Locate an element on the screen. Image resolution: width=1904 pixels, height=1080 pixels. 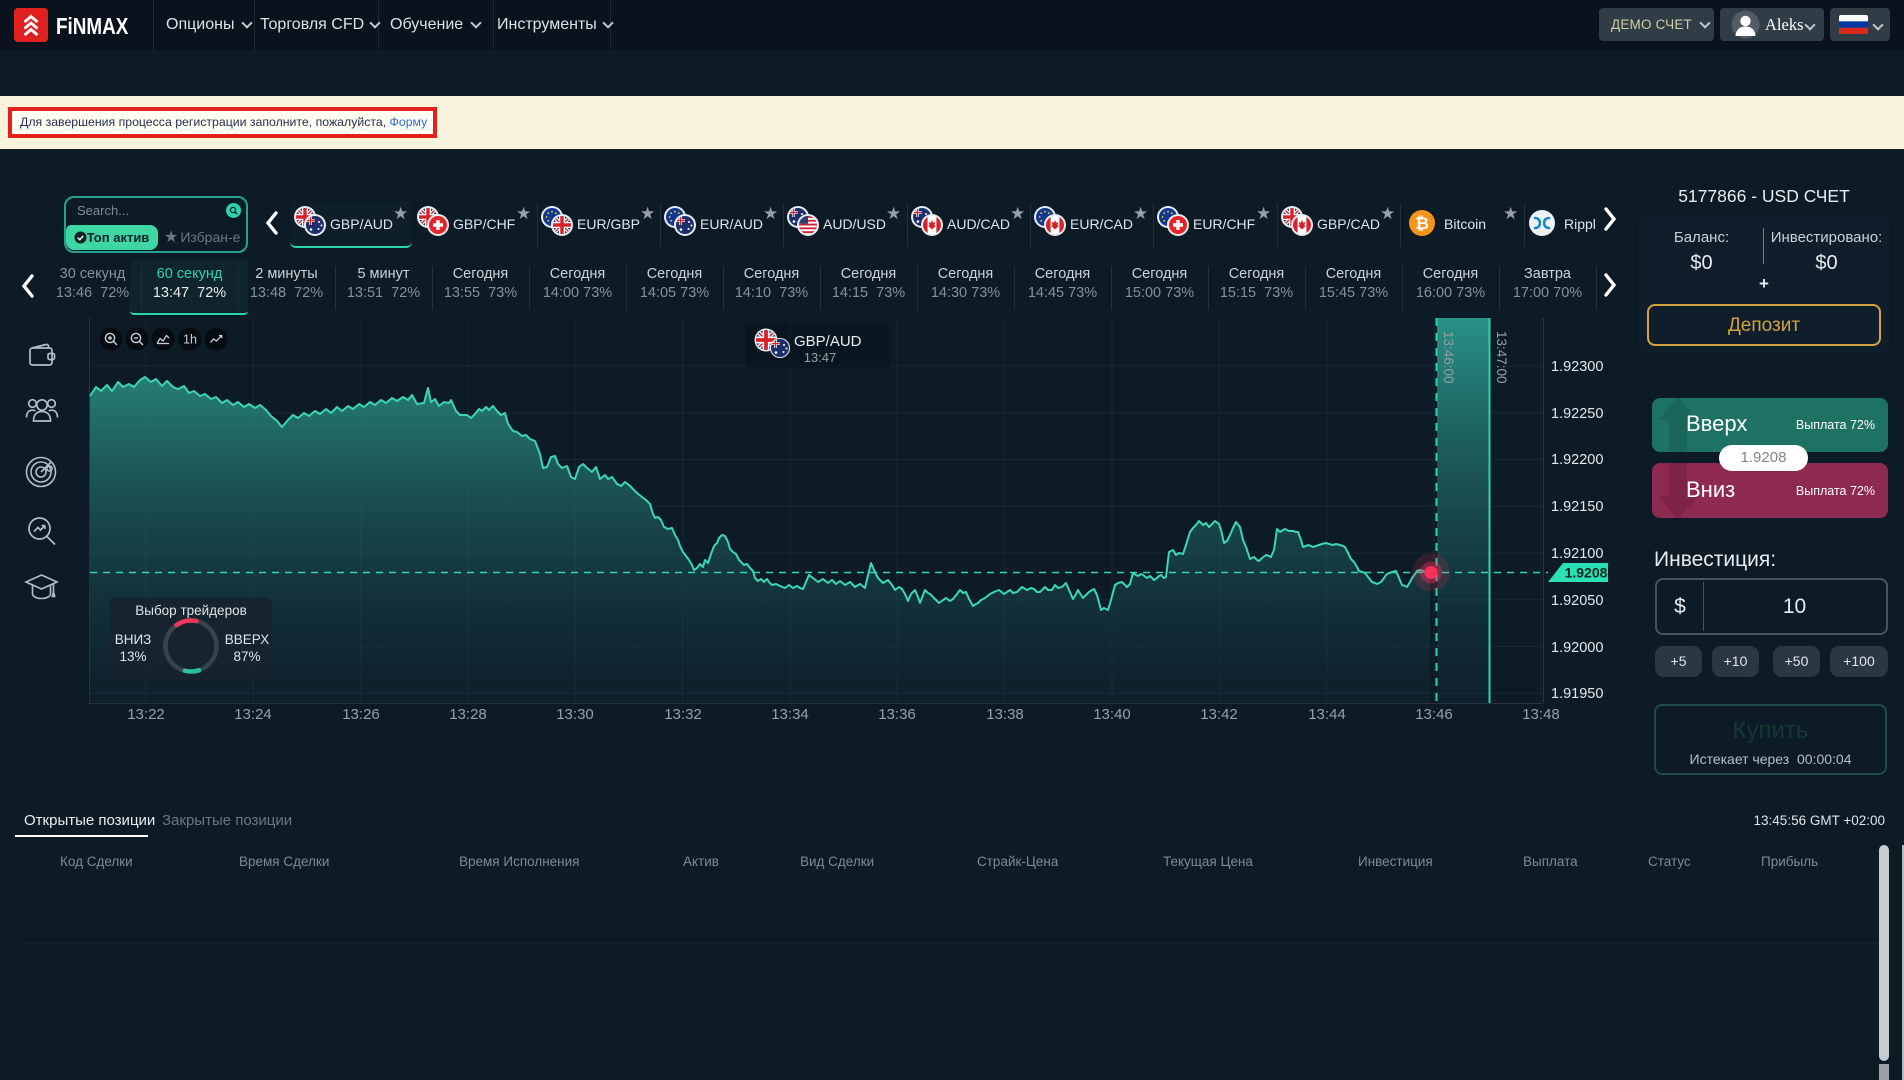
svg-text: 13% is located at coordinates (132, 656).